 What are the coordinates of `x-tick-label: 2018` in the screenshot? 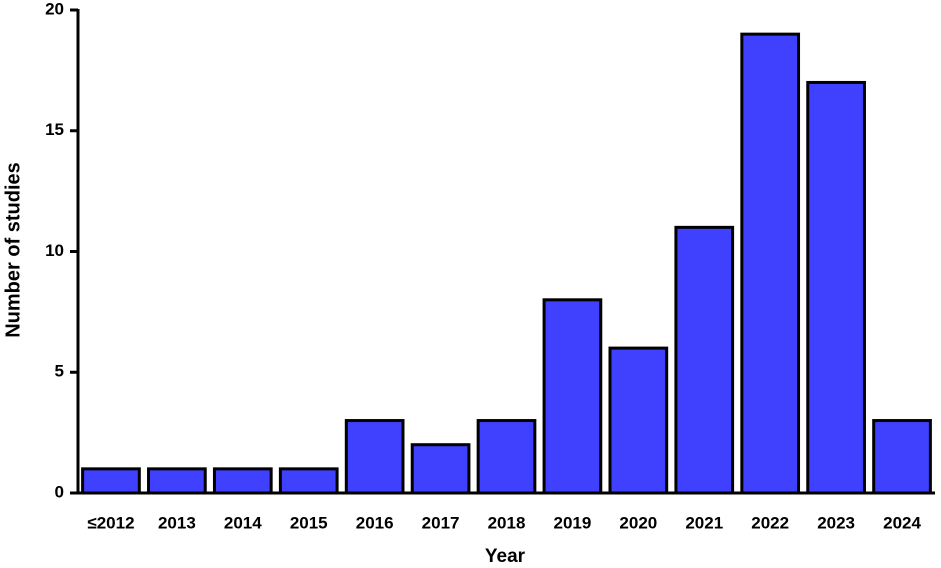 It's located at (507, 522).